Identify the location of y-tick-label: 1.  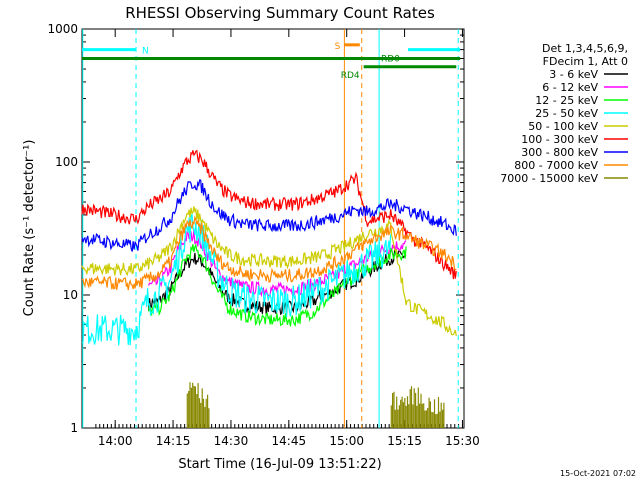
(74, 428).